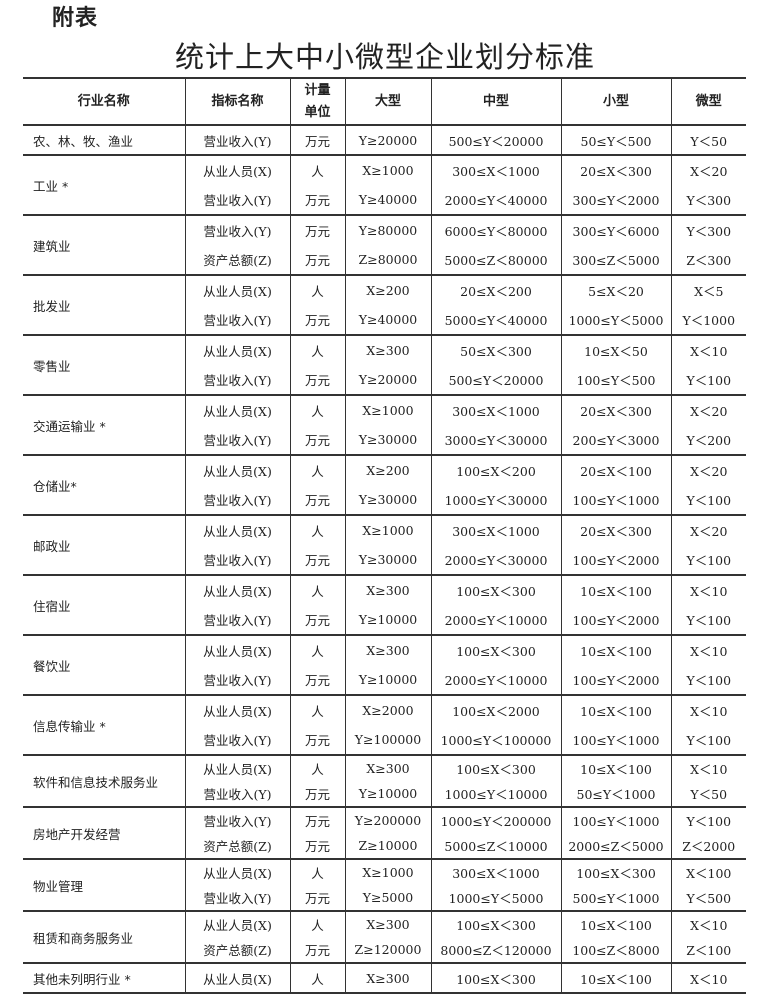 Image resolution: width=760 pixels, height=999 pixels. Describe the element at coordinates (496, 950) in the screenshot. I see `medium-cell: 8000≤Z＜120000` at that location.